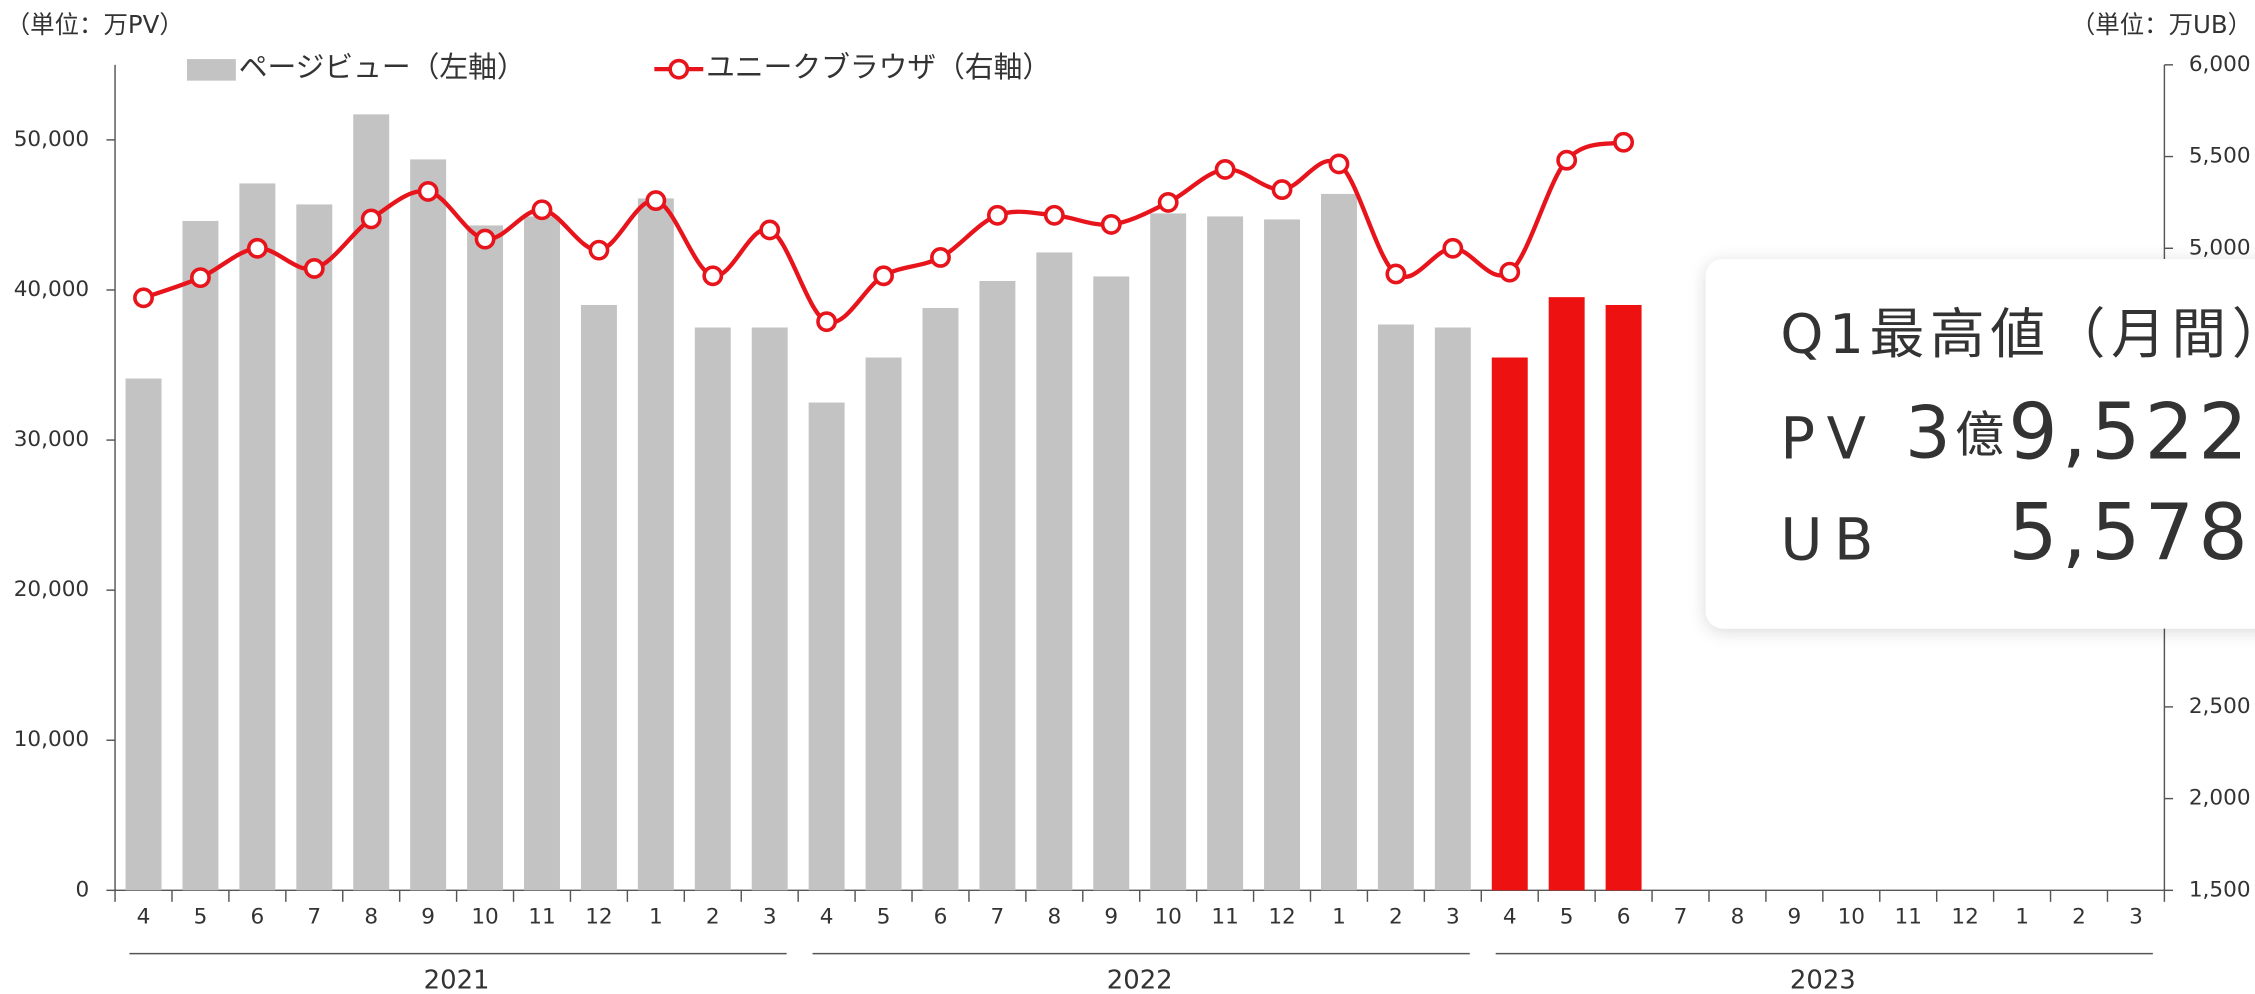 The image size is (2255, 994). Describe the element at coordinates (2130, 433) in the screenshot. I see `callout-value-part: 9,522` at that location.